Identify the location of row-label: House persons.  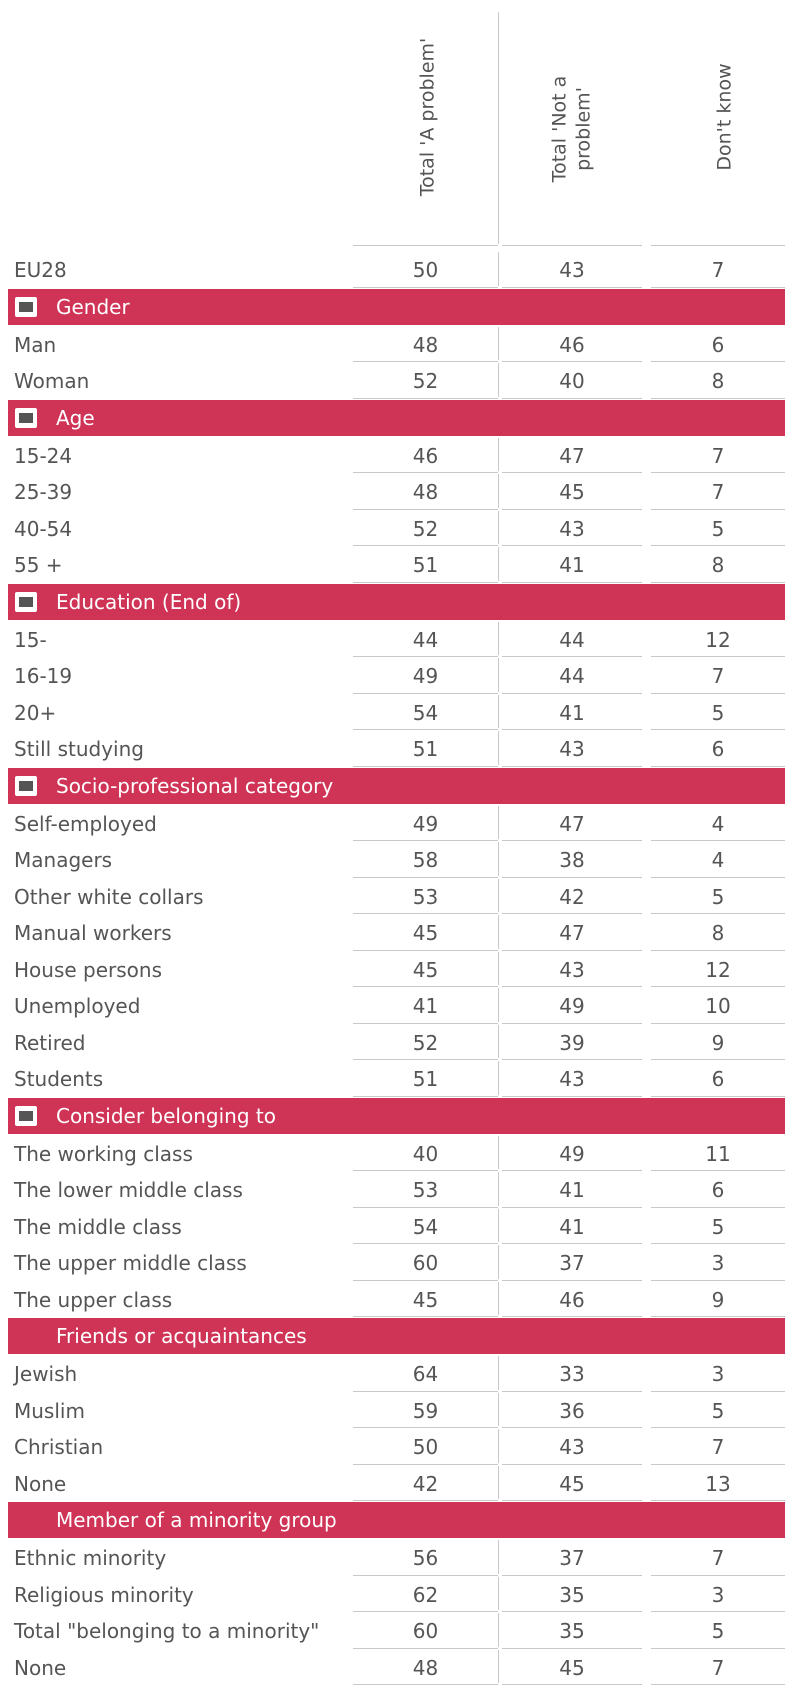
(88, 969).